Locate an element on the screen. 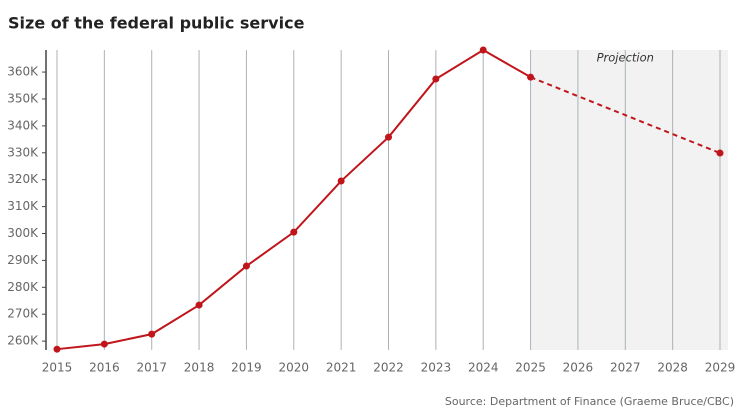 The image size is (740, 416). y-tick-label: 320K is located at coordinates (23, 179).